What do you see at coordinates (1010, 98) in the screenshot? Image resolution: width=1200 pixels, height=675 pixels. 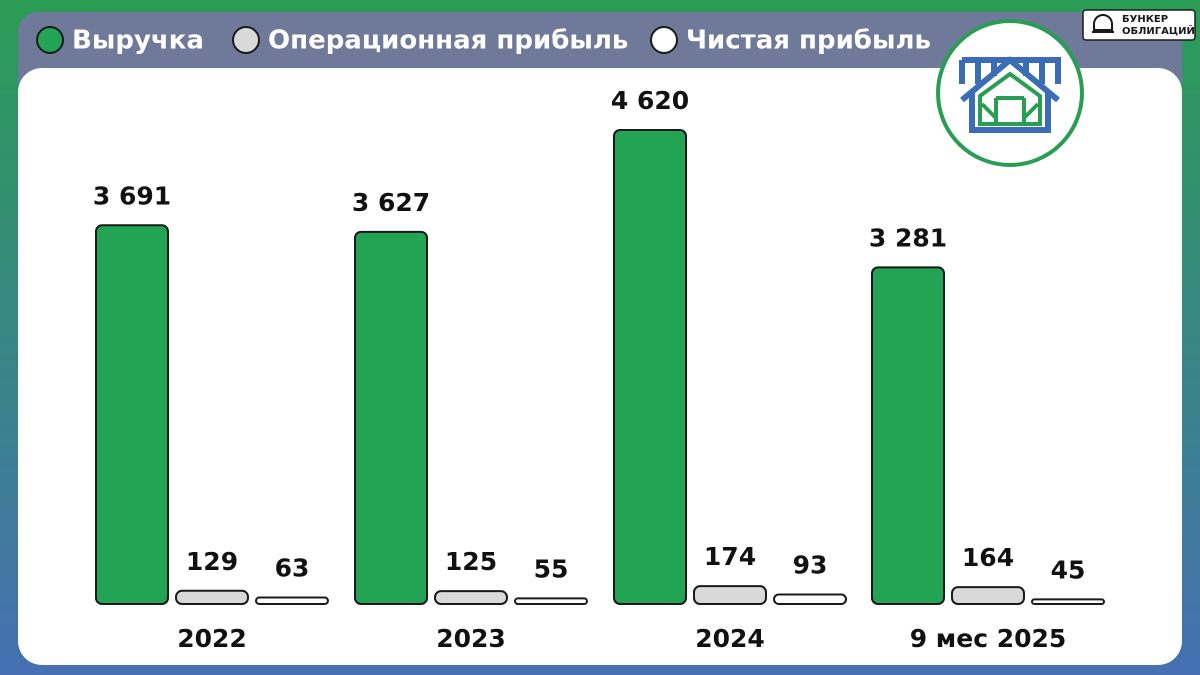 I see `logo-frame` at bounding box center [1010, 98].